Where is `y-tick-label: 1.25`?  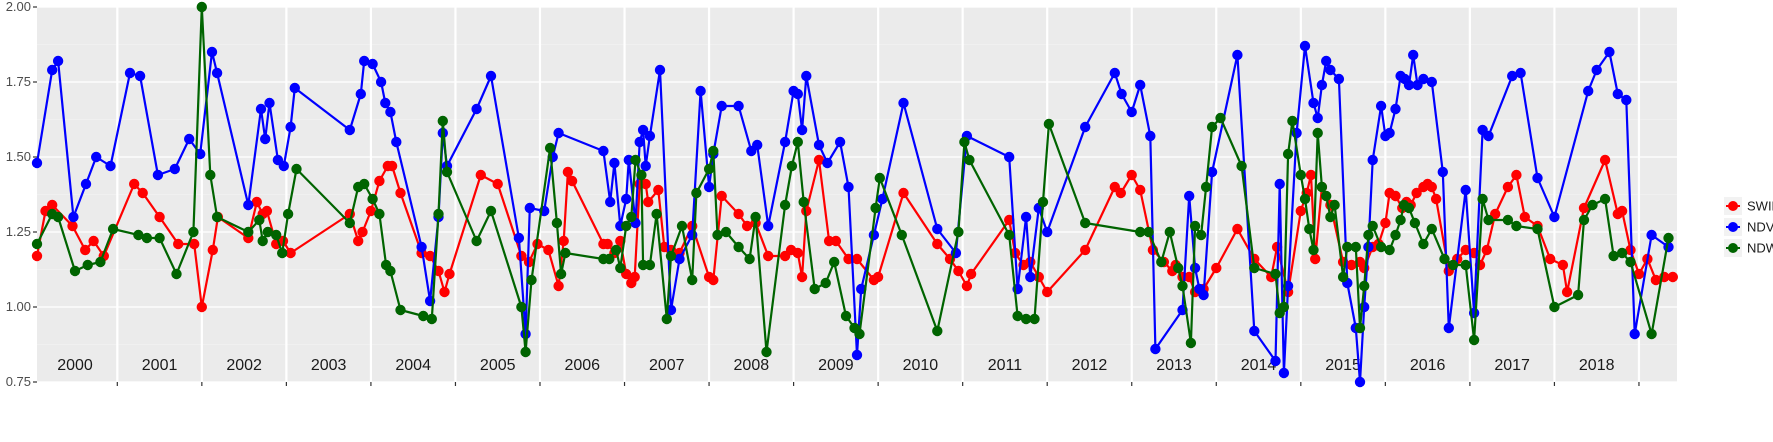
y-tick-label: 1.25 is located at coordinates (18, 231).